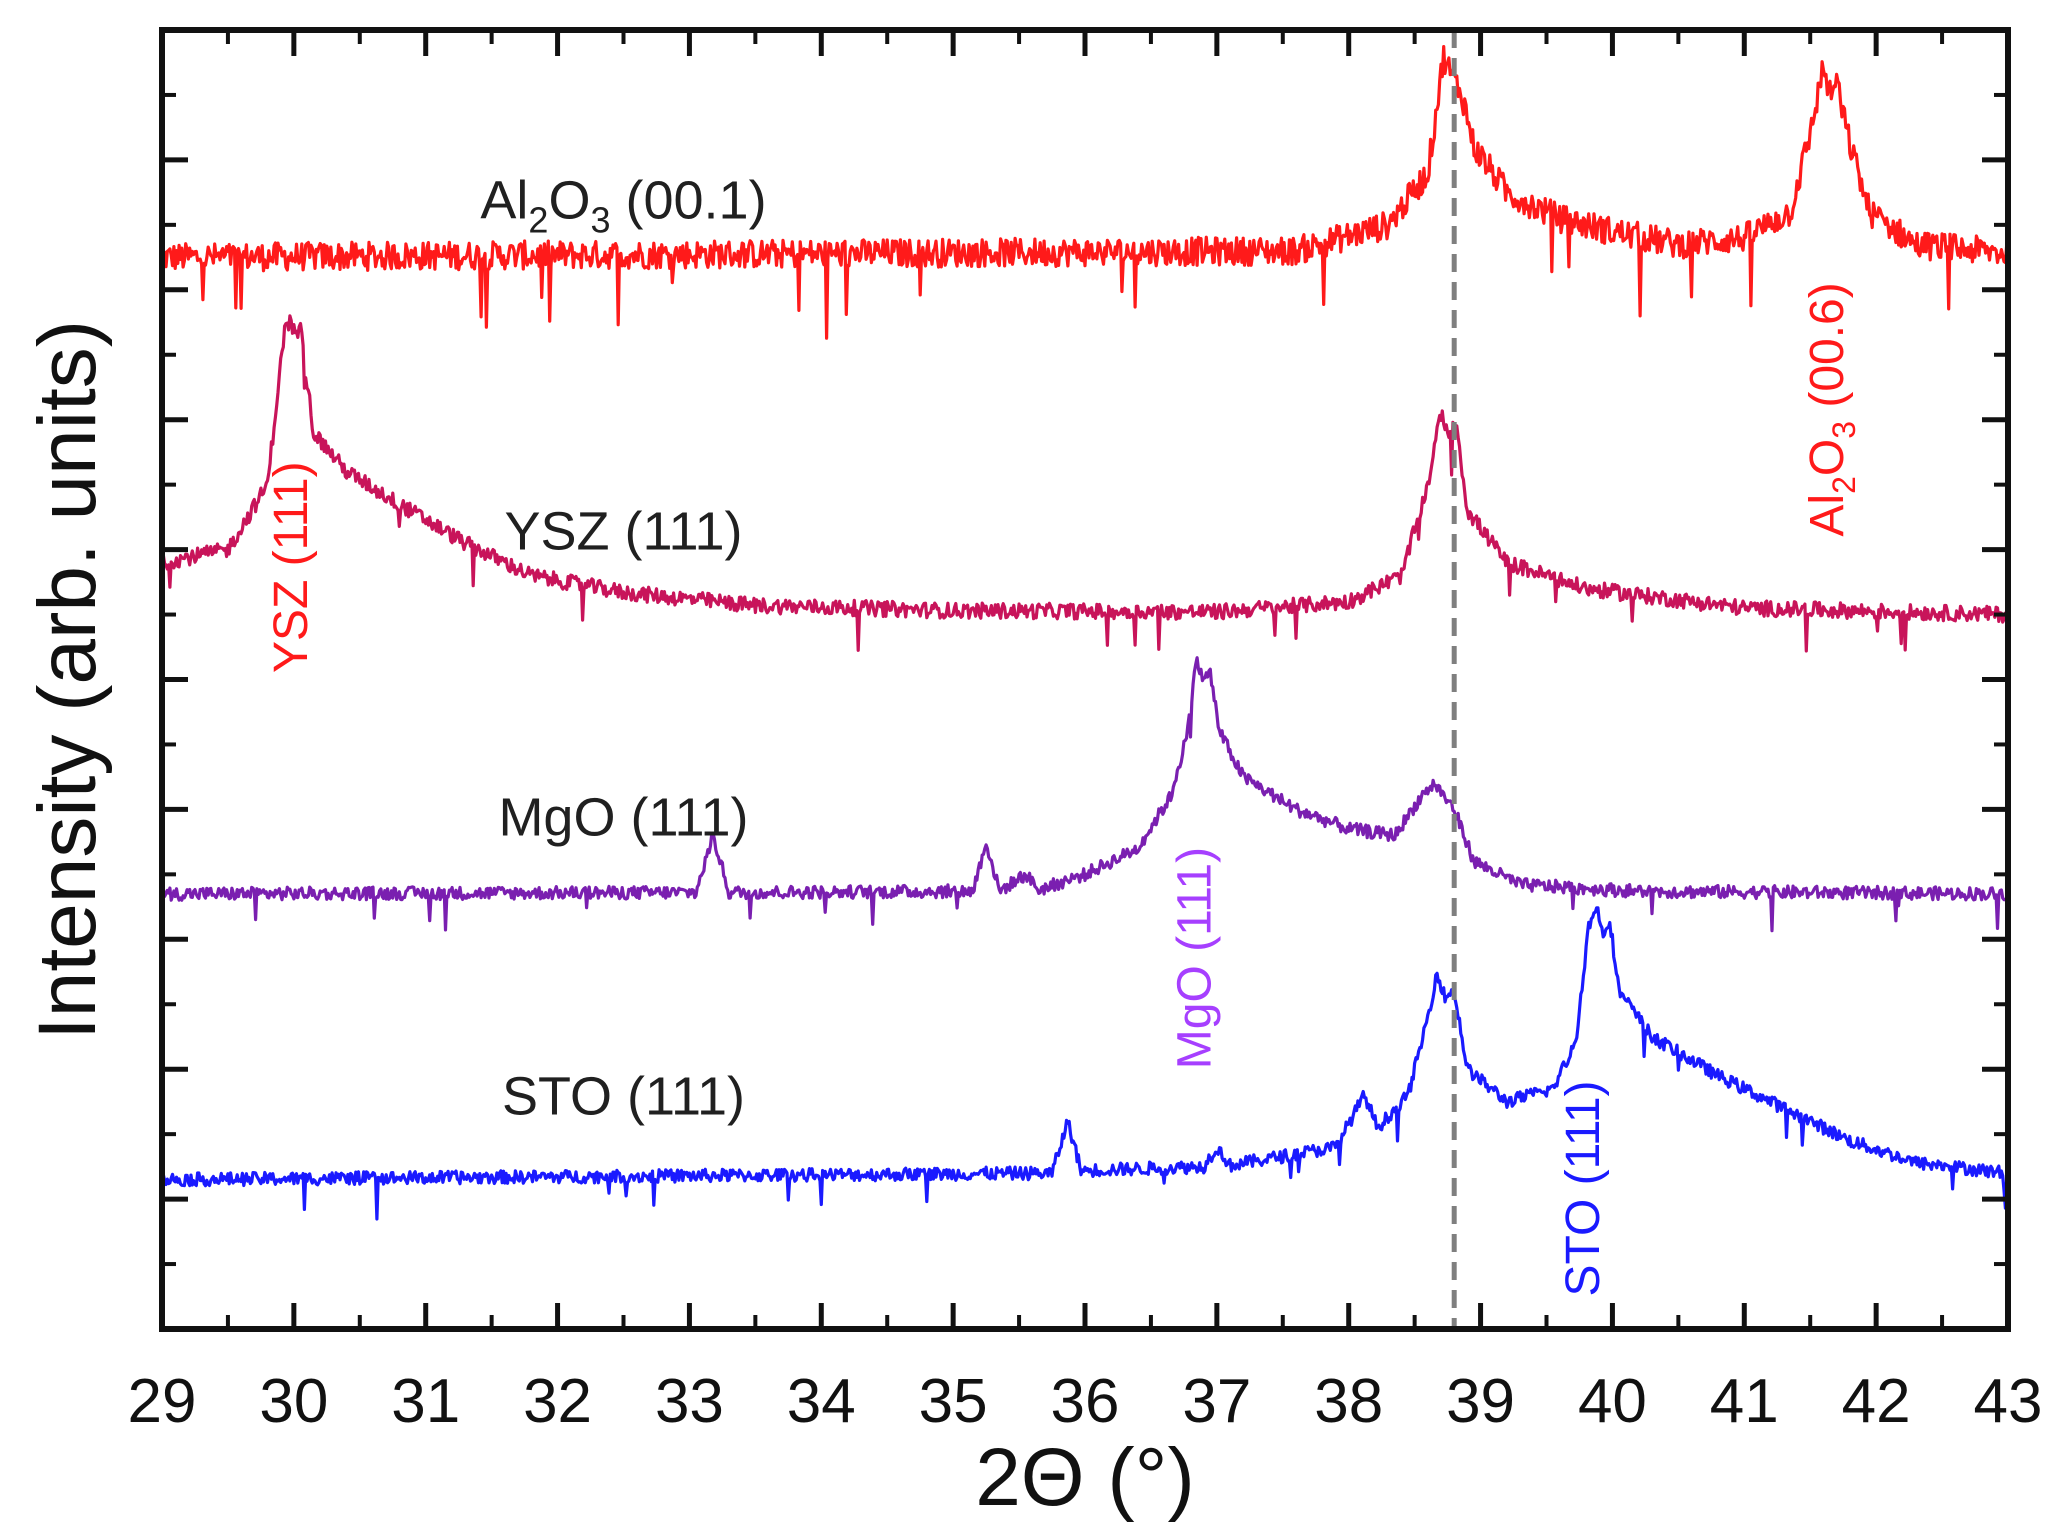 The image size is (2065, 1536). I want to click on peak-annotation-1: MgO (111), so click(1194, 958).